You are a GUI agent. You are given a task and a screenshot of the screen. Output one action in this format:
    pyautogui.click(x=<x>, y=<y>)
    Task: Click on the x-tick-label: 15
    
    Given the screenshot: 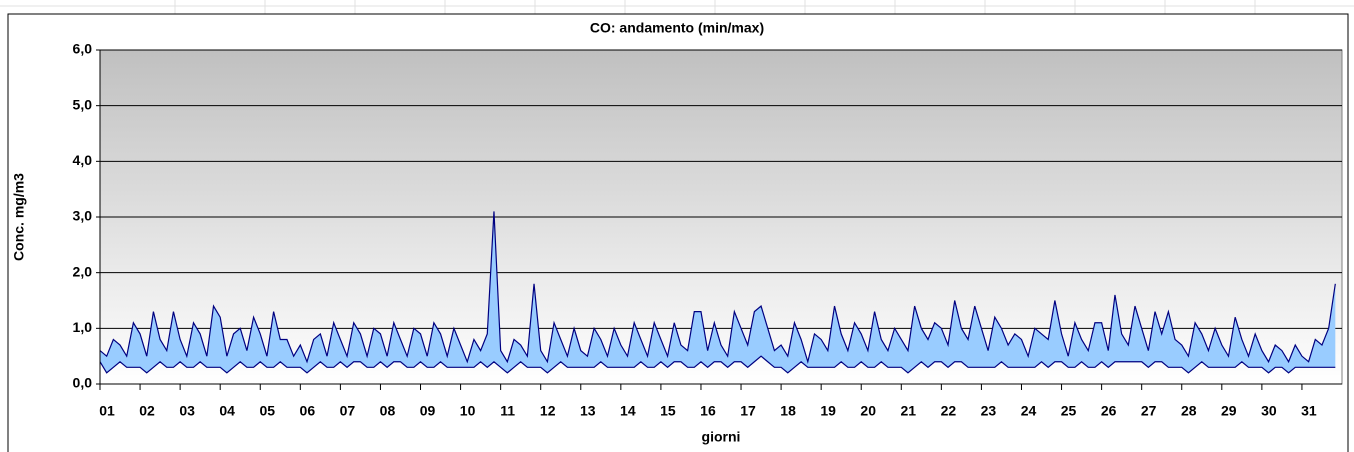 What is the action you would take?
    pyautogui.click(x=668, y=411)
    